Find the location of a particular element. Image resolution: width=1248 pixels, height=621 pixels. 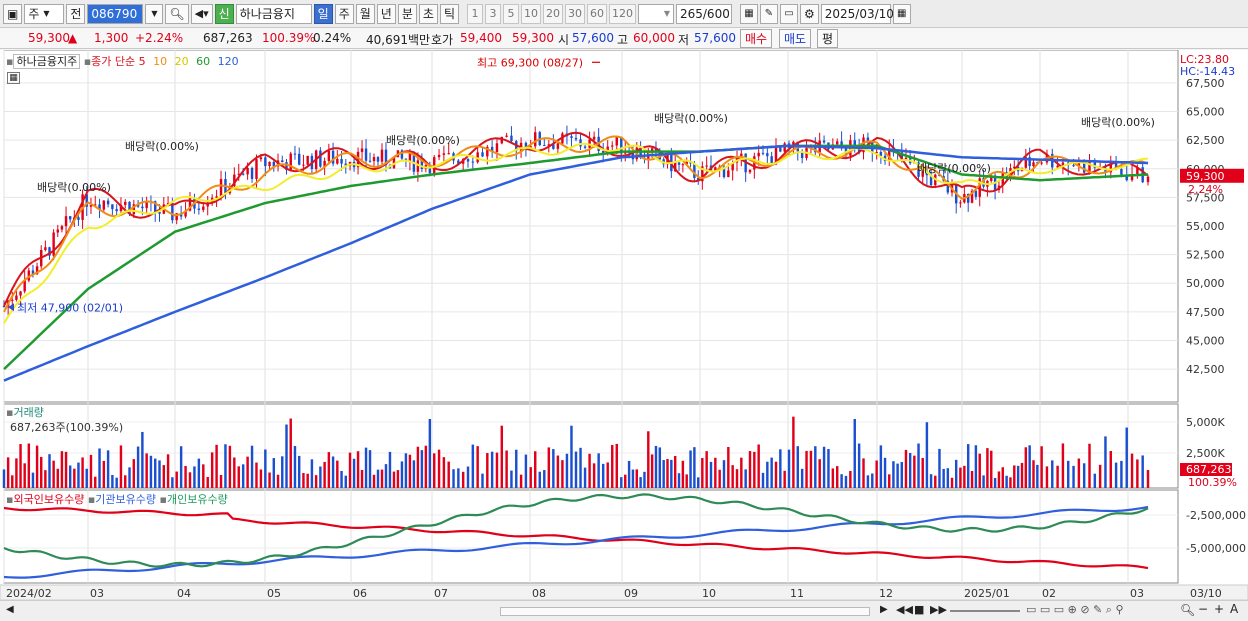

stop-icon: ■ is located at coordinates (919, 609).